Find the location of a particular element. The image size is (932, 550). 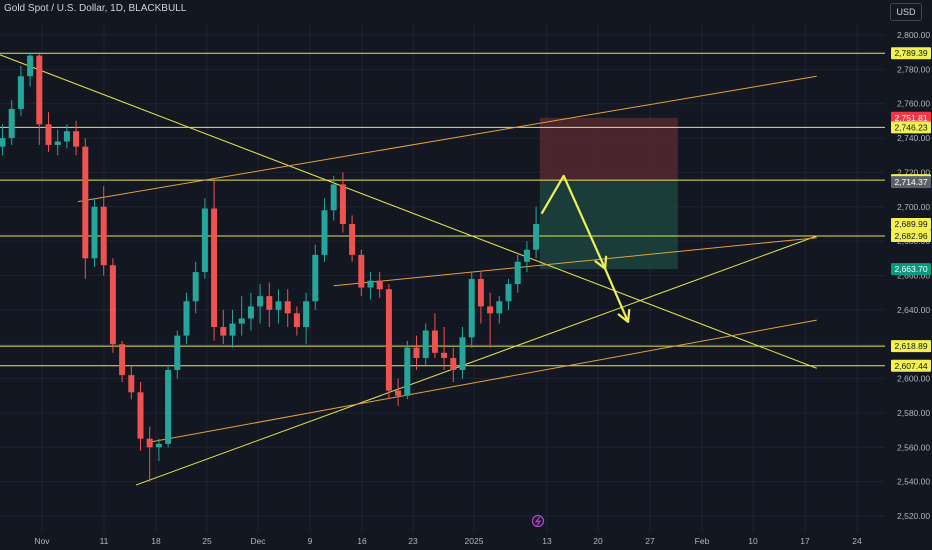

x-tick-label: 13 is located at coordinates (547, 541).